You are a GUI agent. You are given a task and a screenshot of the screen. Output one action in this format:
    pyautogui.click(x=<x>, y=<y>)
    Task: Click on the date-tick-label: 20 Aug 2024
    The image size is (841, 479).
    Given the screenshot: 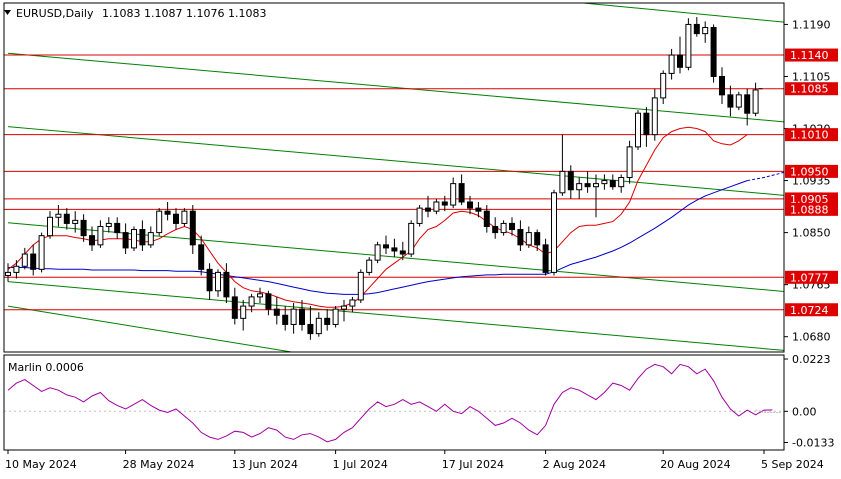 What is the action you would take?
    pyautogui.click(x=695, y=464)
    